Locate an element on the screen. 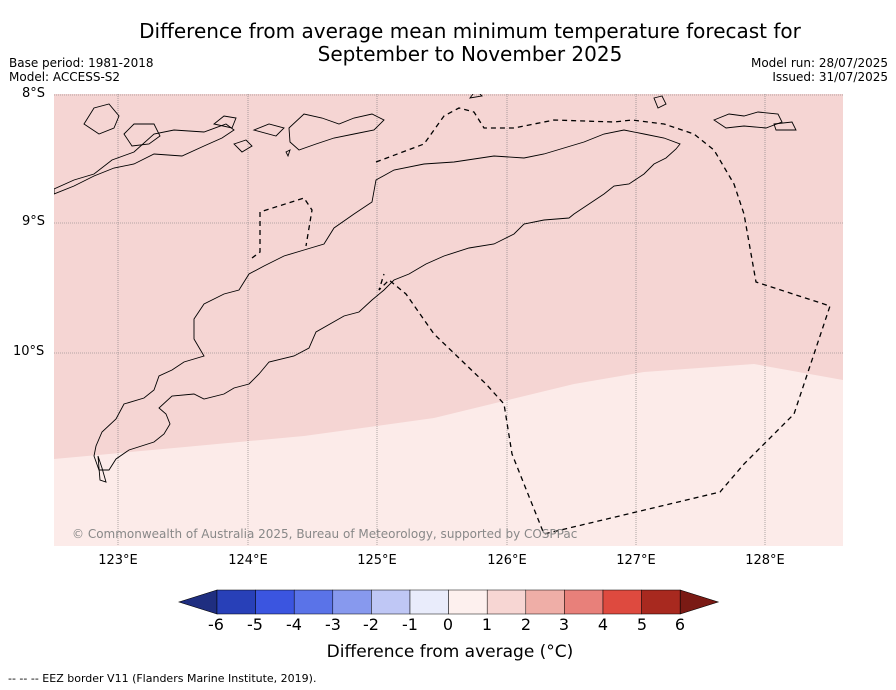 This screenshot has width=896, height=690. lon-label-123e: 123°E is located at coordinates (118, 560).